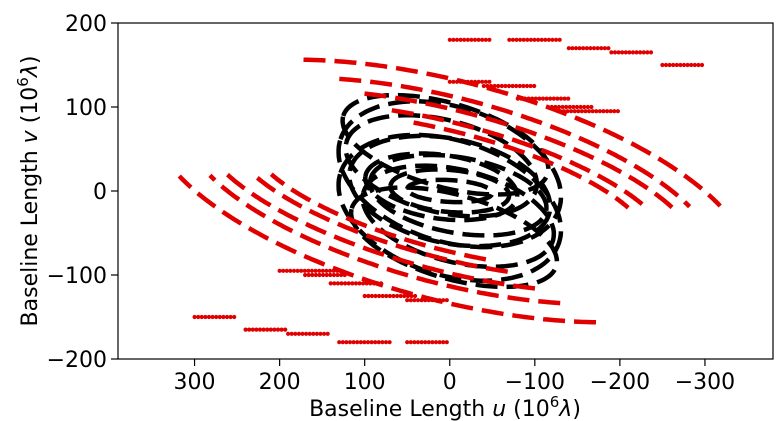  What do you see at coordinates (365, 382) in the screenshot?
I see `x-tick-label: 100` at bounding box center [365, 382].